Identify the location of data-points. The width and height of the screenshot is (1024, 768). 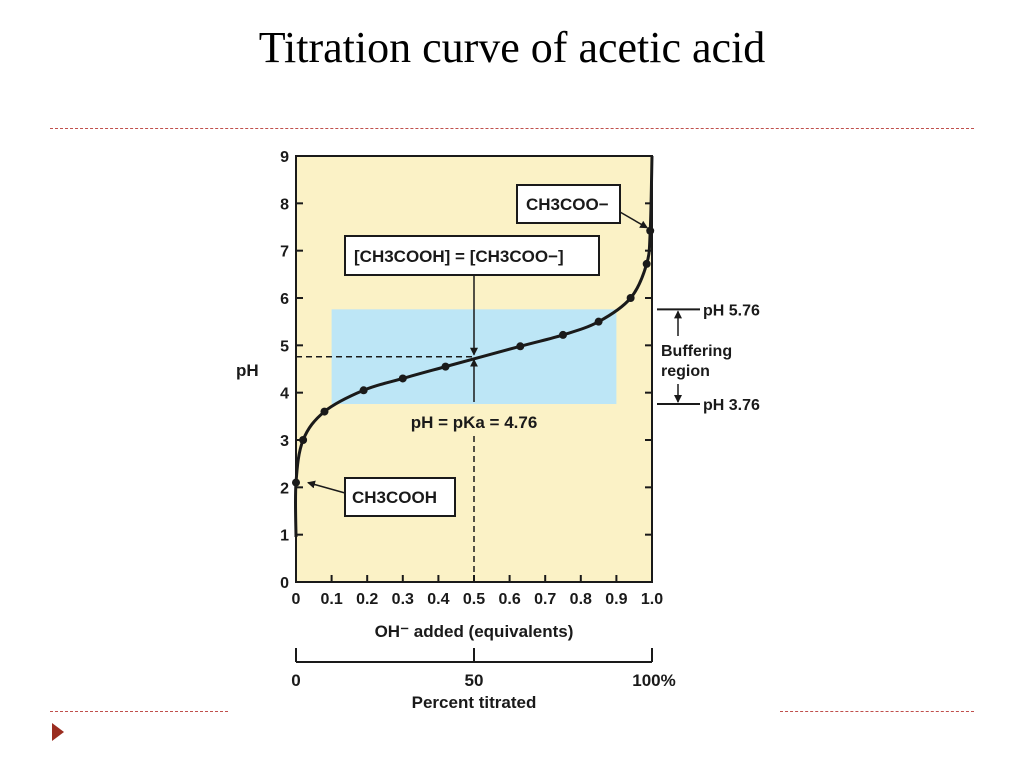
(473, 356).